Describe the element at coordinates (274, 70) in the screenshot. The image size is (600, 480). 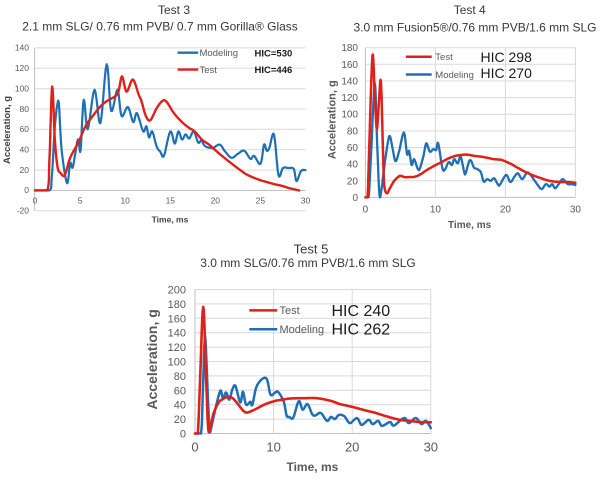
I see `svg-text: HIC=446` at that location.